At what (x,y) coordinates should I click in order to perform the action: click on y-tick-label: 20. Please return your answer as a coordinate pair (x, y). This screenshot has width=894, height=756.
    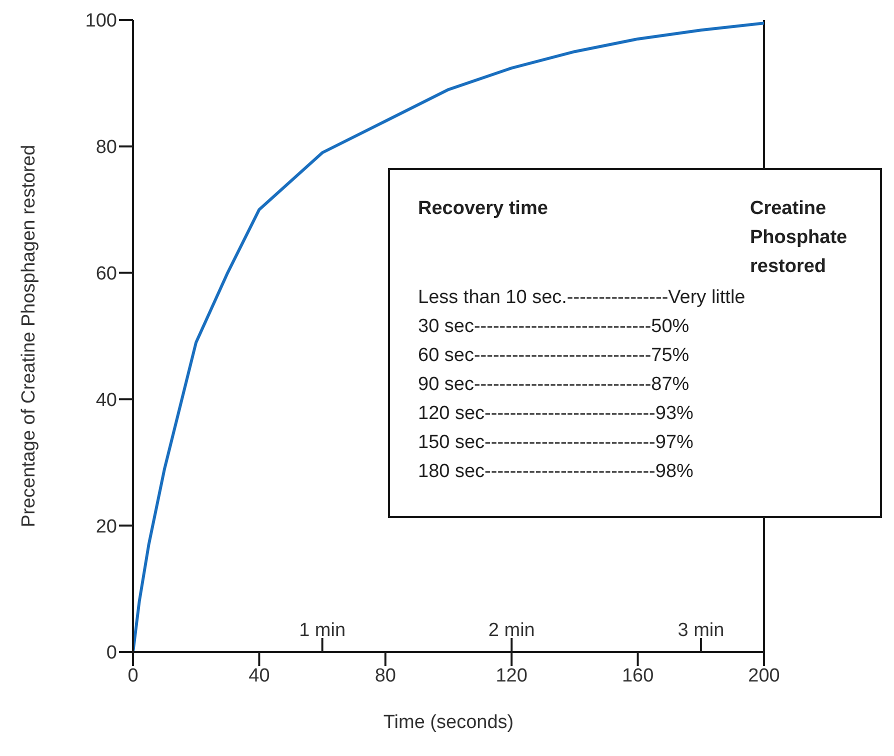
    Looking at the image, I should click on (106, 527).